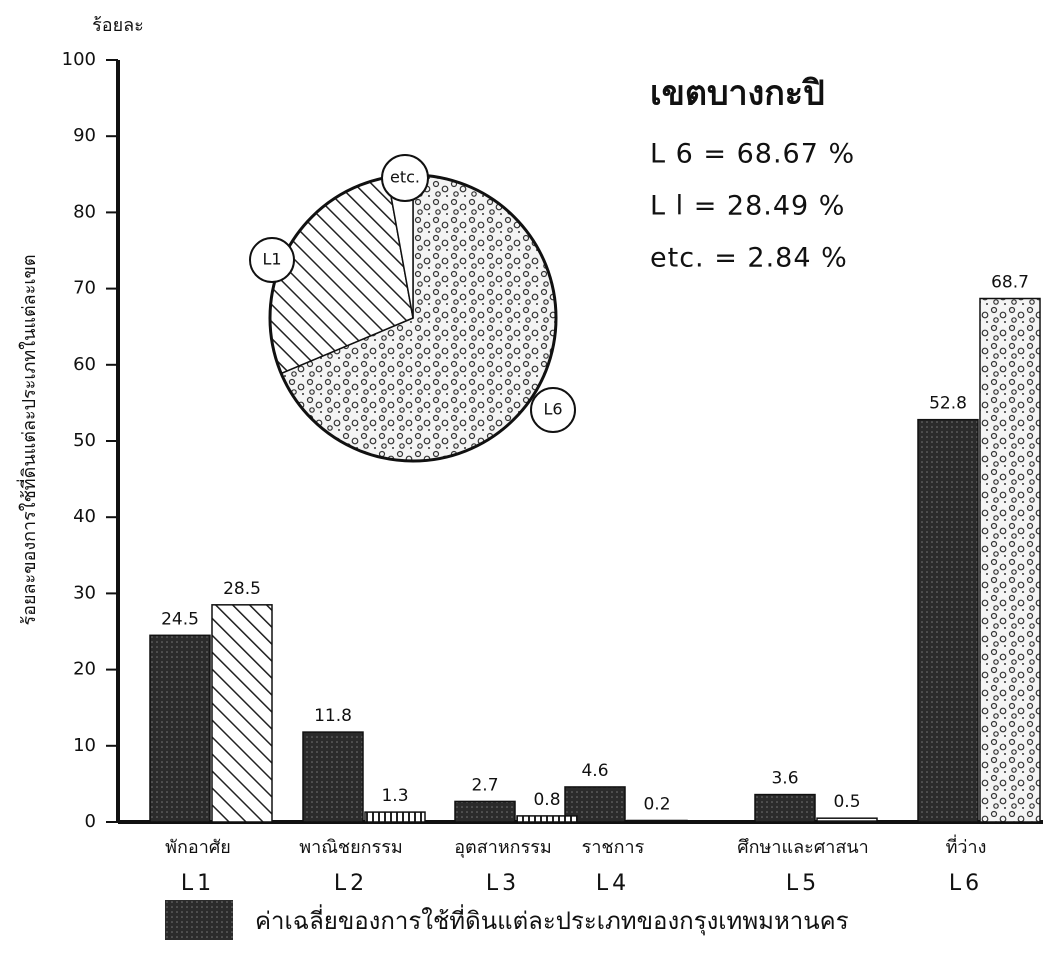 The width and height of the screenshot is (1043, 960). What do you see at coordinates (966, 883) in the screenshot?
I see `category-code: L6` at bounding box center [966, 883].